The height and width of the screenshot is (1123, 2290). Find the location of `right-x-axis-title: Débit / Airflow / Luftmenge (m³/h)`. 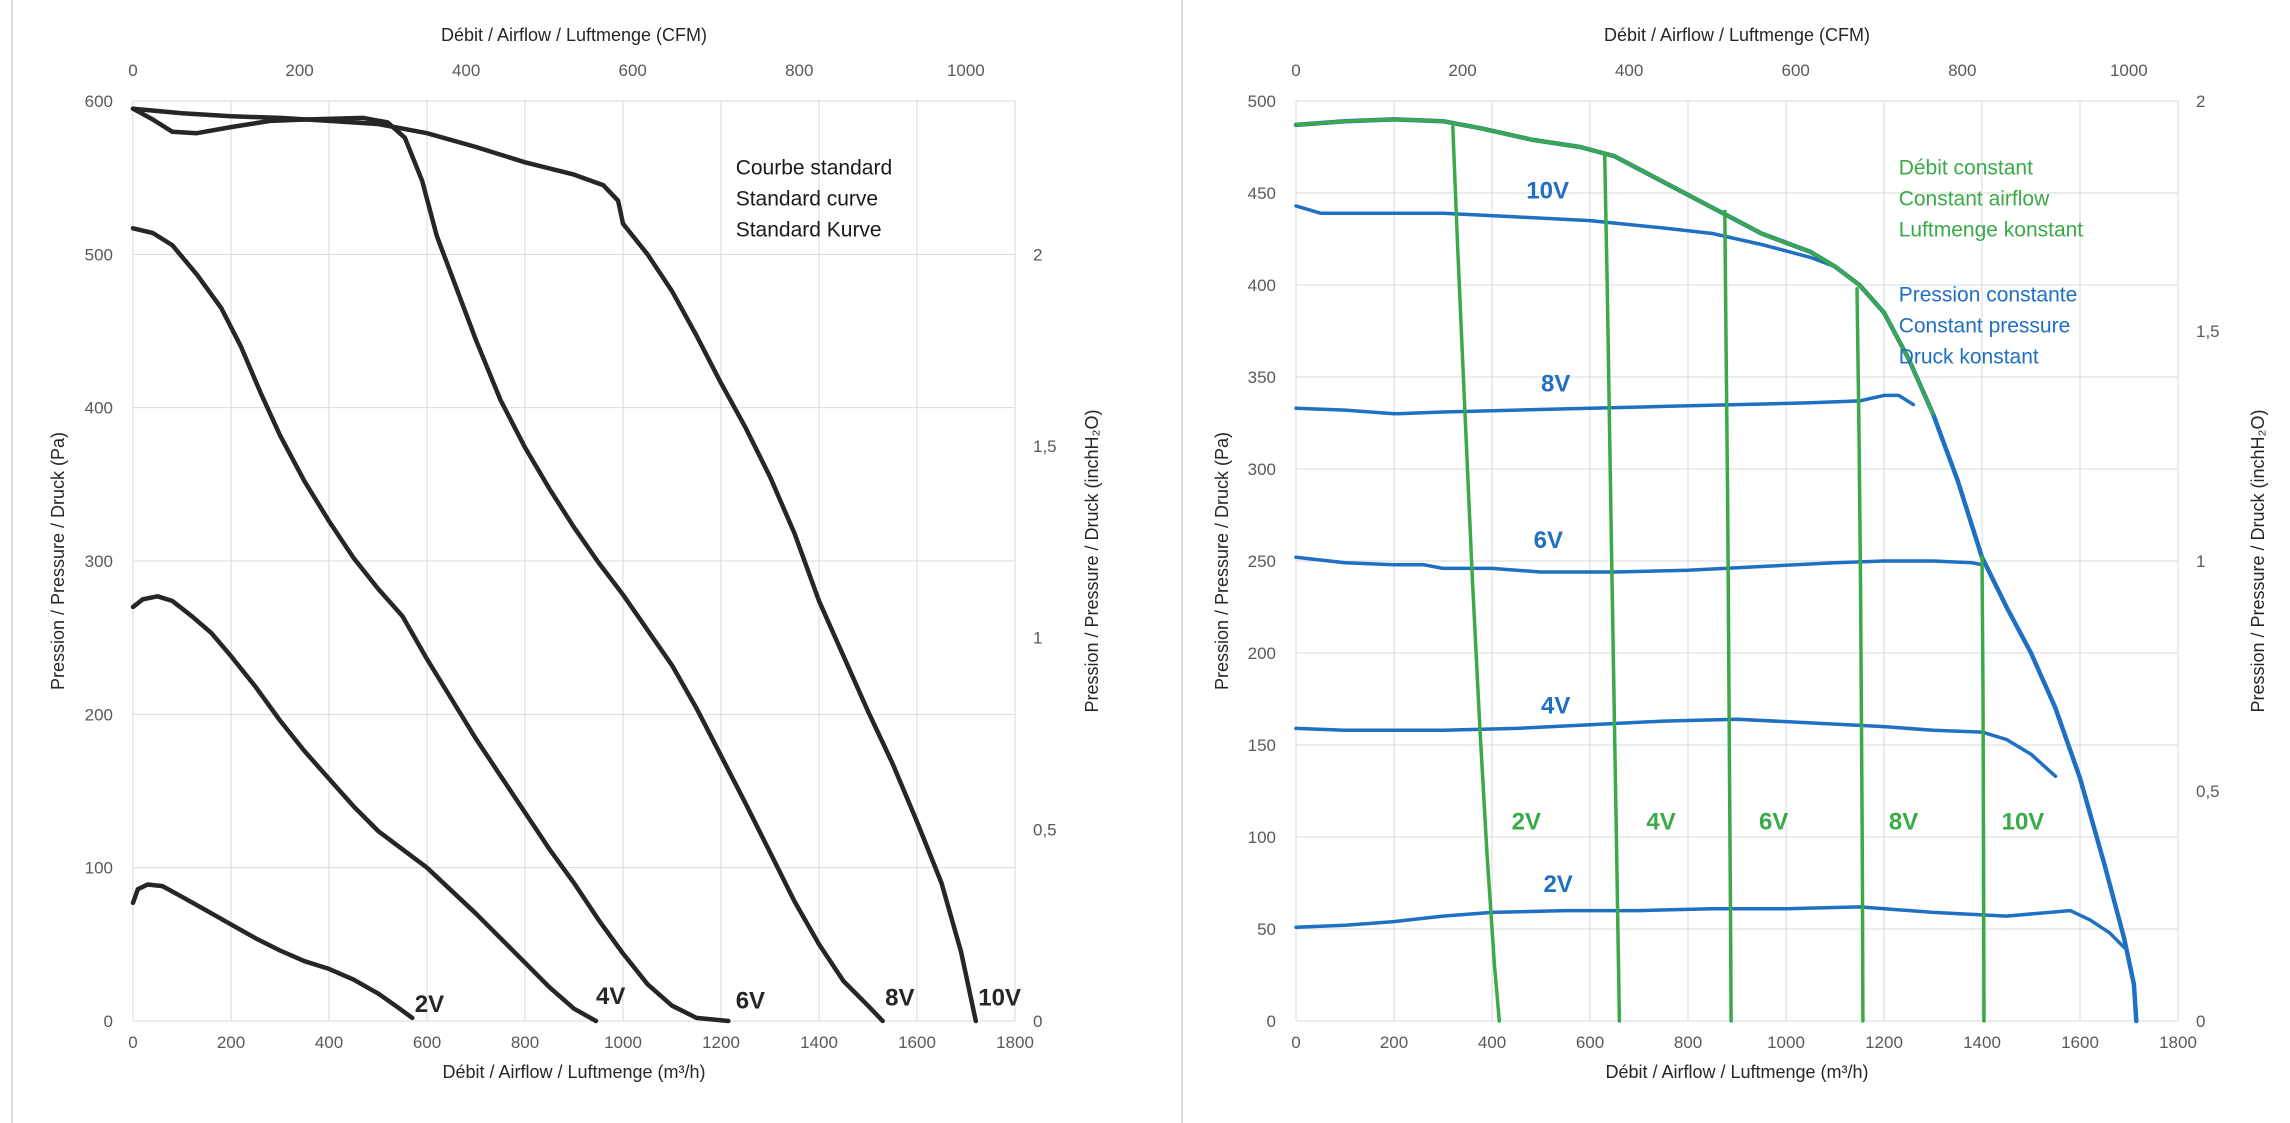

right-x-axis-title: Débit / Airflow / Luftmenge (m³/h) is located at coordinates (1736, 1072).